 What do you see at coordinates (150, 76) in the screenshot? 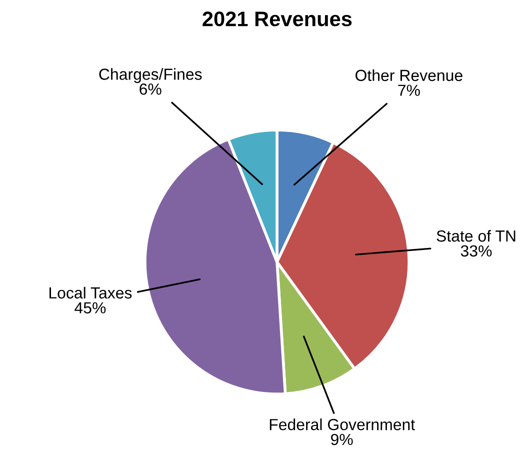
I see `slice-label: Charges/Fines` at bounding box center [150, 76].